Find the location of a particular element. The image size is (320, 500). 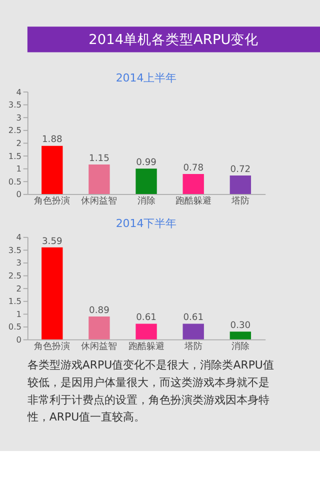

data-label: 3.59 is located at coordinates (52, 241).